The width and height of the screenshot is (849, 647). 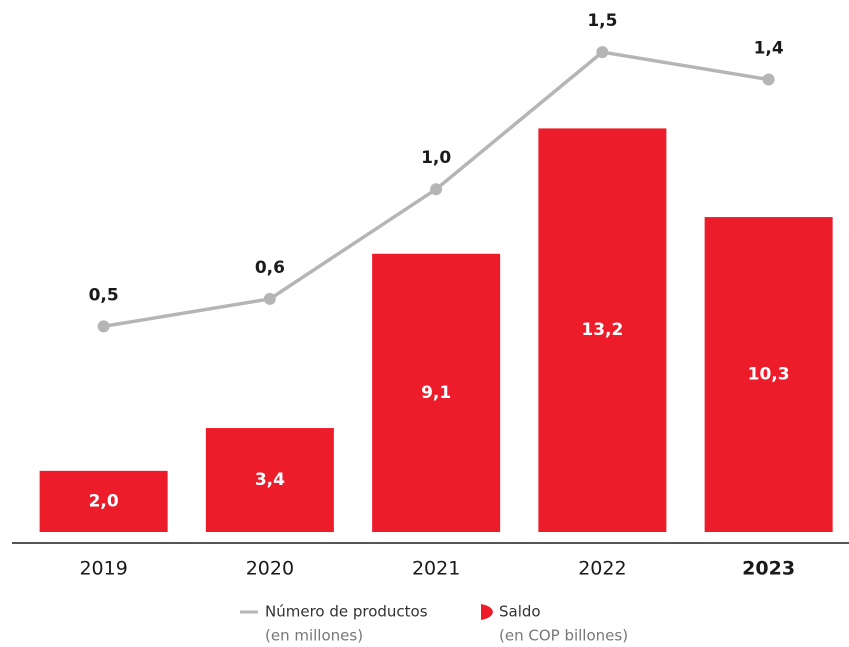 I want to click on point-label: 0,6, so click(x=270, y=268).